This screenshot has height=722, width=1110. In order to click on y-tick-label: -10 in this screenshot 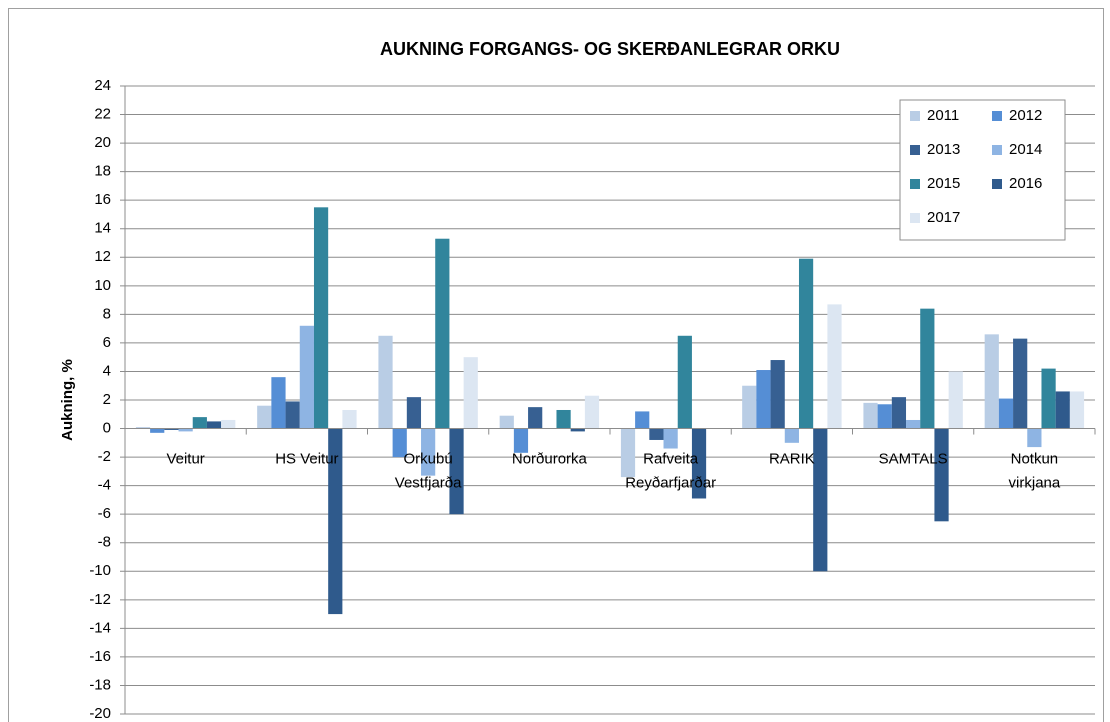, I will do `click(100, 570)`.